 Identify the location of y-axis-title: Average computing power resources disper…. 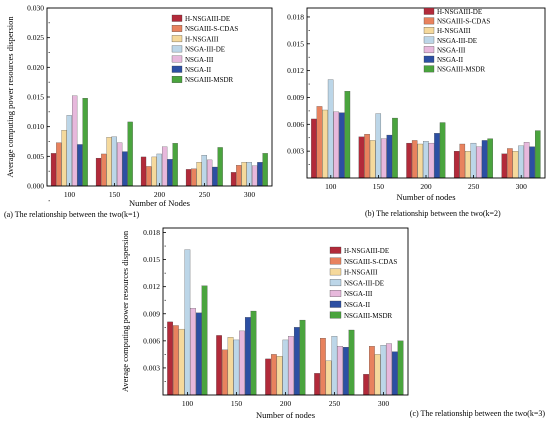
(10, 97).